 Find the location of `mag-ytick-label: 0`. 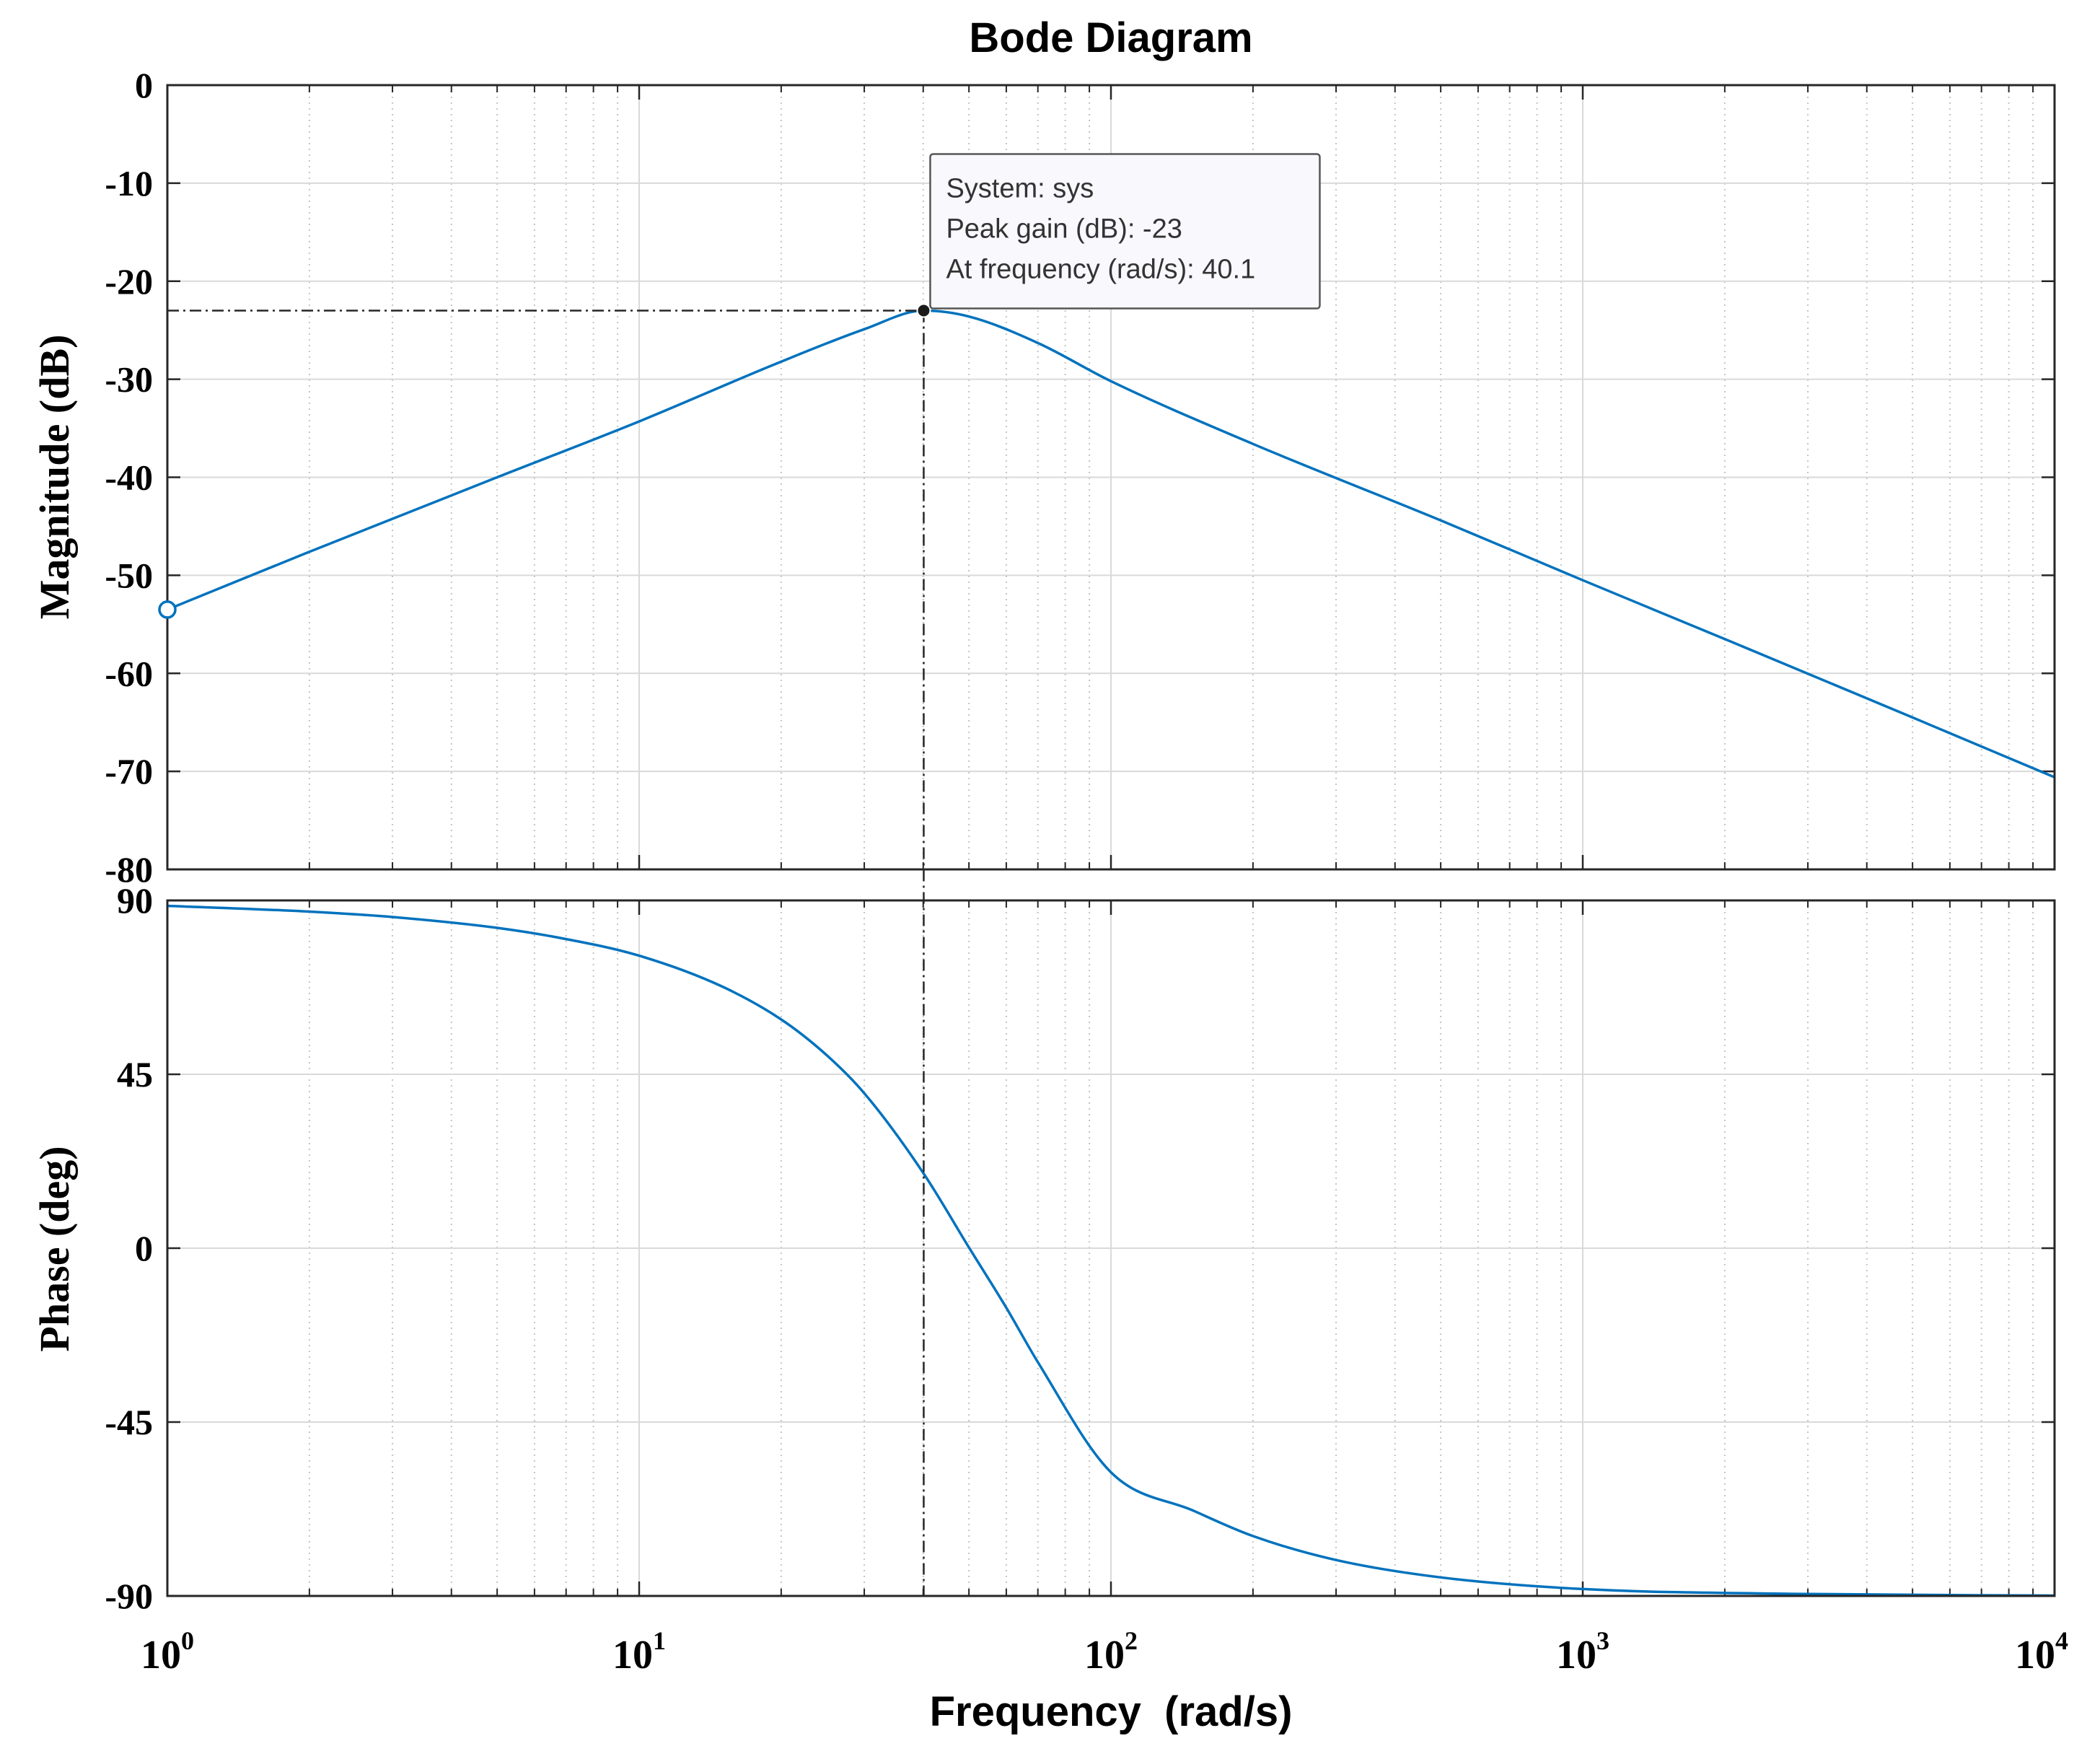

mag-ytick-label: 0 is located at coordinates (144, 85).